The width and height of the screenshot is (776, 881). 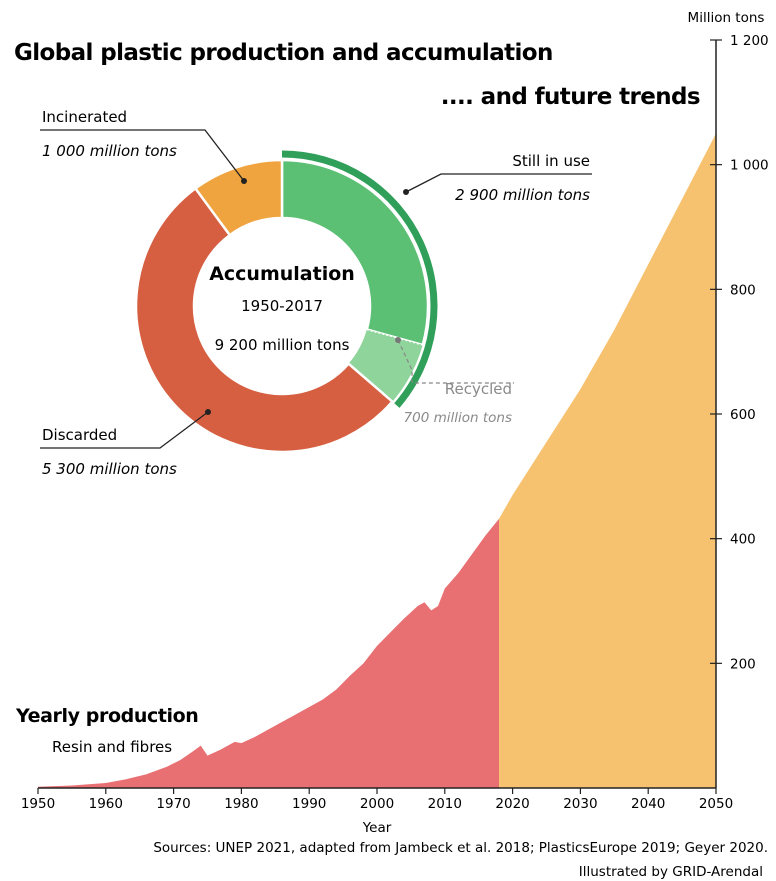 What do you see at coordinates (264, 320) in the screenshot?
I see `donut-slice-discarded` at bounding box center [264, 320].